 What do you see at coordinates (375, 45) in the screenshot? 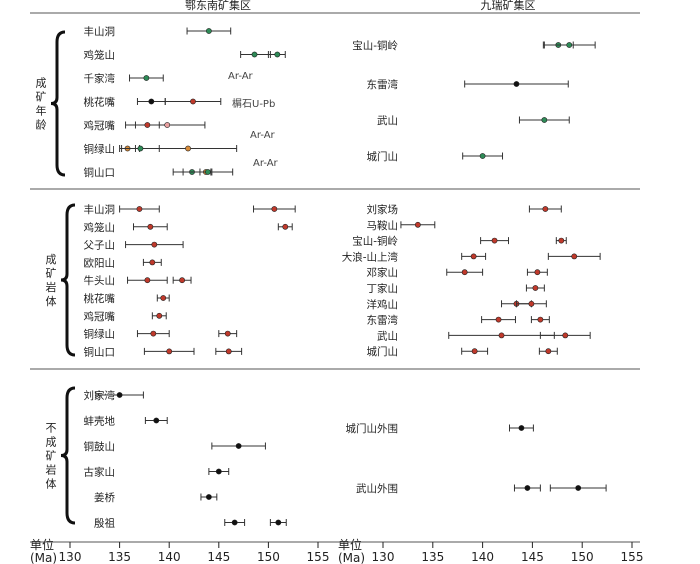
I see `row-label: 宝山-铜岭` at bounding box center [375, 45].